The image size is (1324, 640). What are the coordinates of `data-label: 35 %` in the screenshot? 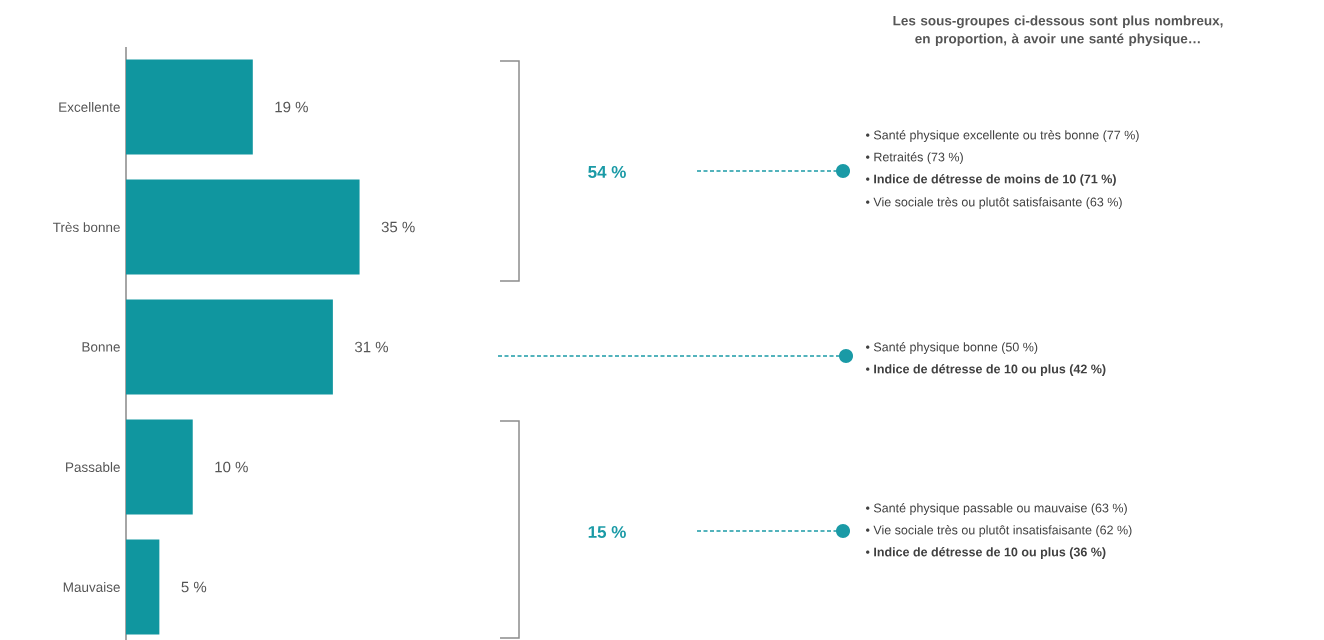 It's located at (398, 227).